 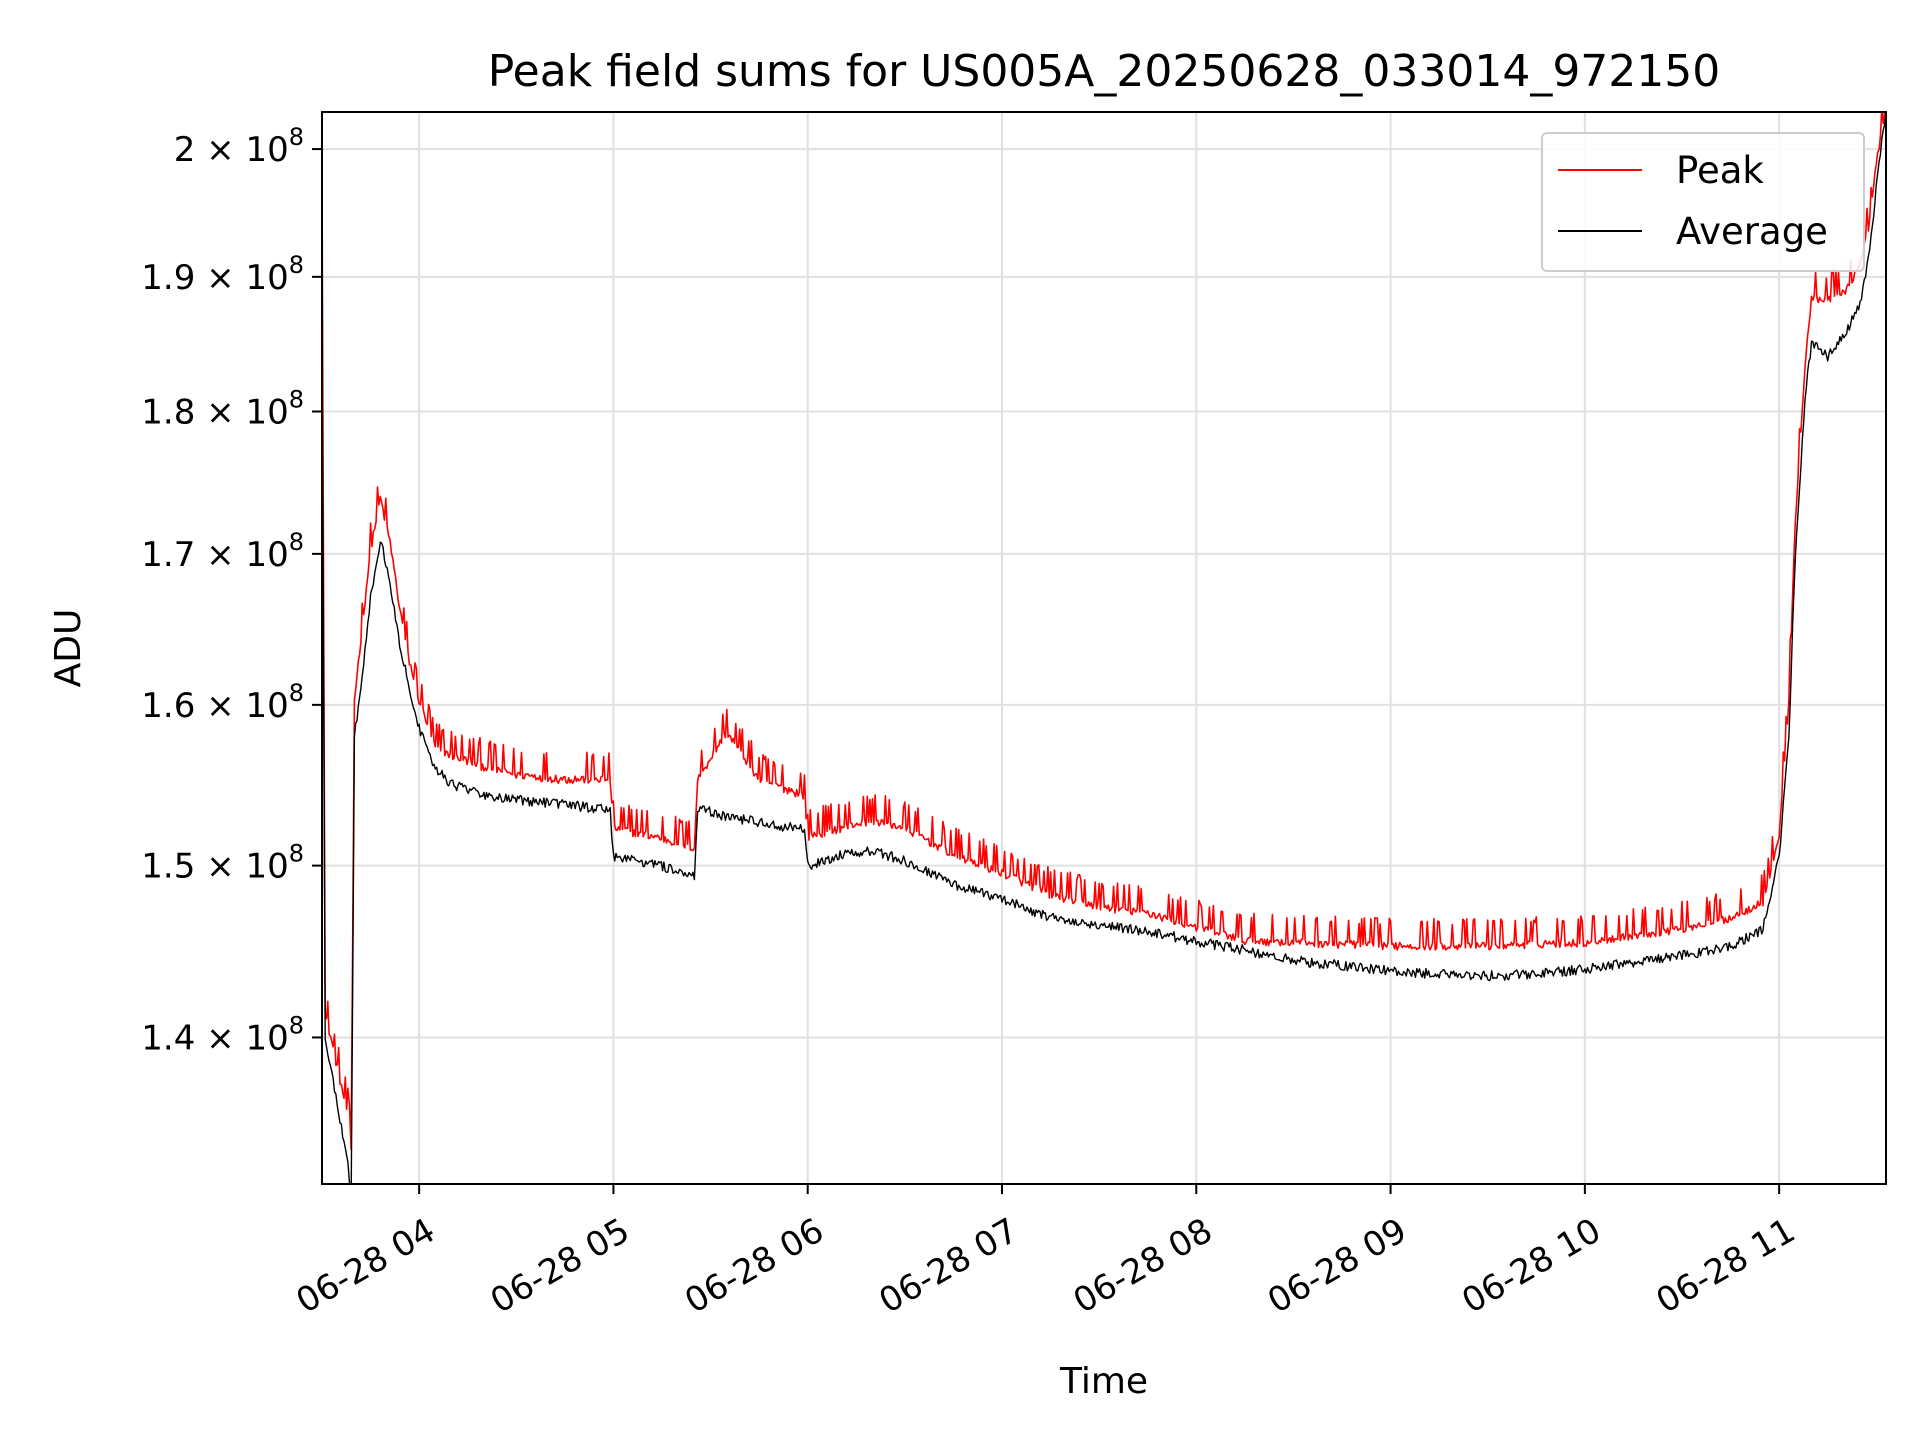 What do you see at coordinates (222, 702) in the screenshot?
I see `y-tick-label: 1.6 × 108` at bounding box center [222, 702].